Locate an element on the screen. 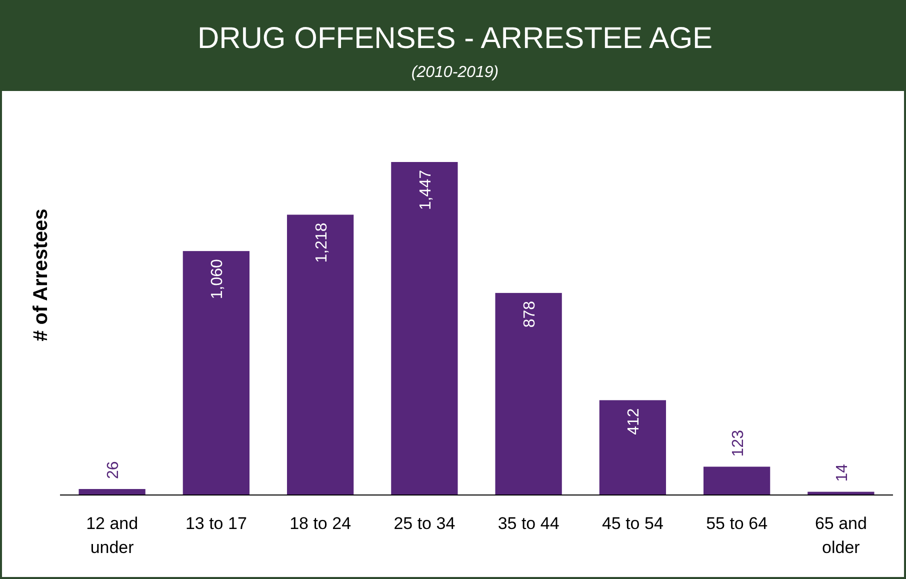 Image resolution: width=906 pixels, height=579 pixels. data-label: 14 is located at coordinates (842, 473).